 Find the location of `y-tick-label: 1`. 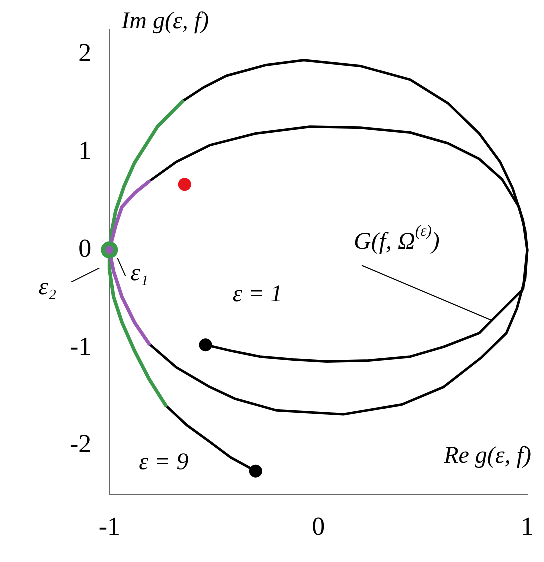

y-tick-label: 1 is located at coordinates (85, 151).